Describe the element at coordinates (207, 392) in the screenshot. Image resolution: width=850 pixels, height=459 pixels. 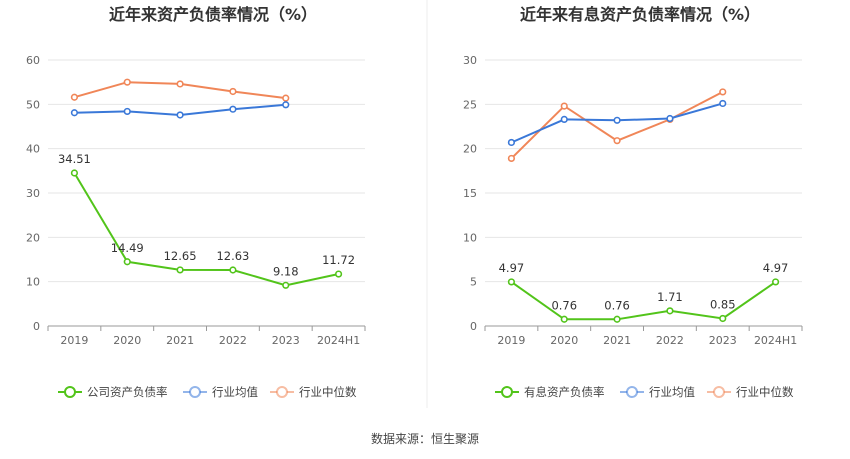
I see `legend-left: 公司资产负债率 行业均值 行业中位数` at that location.